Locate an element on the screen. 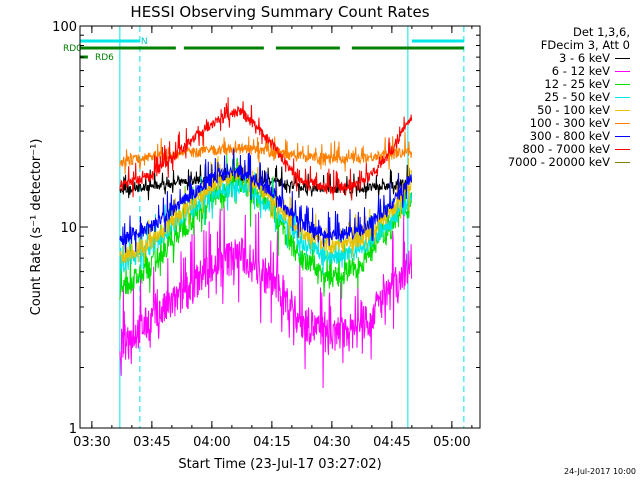 Image resolution: width=640 pixels, height=480 pixels. y-tick-label: 1 is located at coordinates (73, 429).